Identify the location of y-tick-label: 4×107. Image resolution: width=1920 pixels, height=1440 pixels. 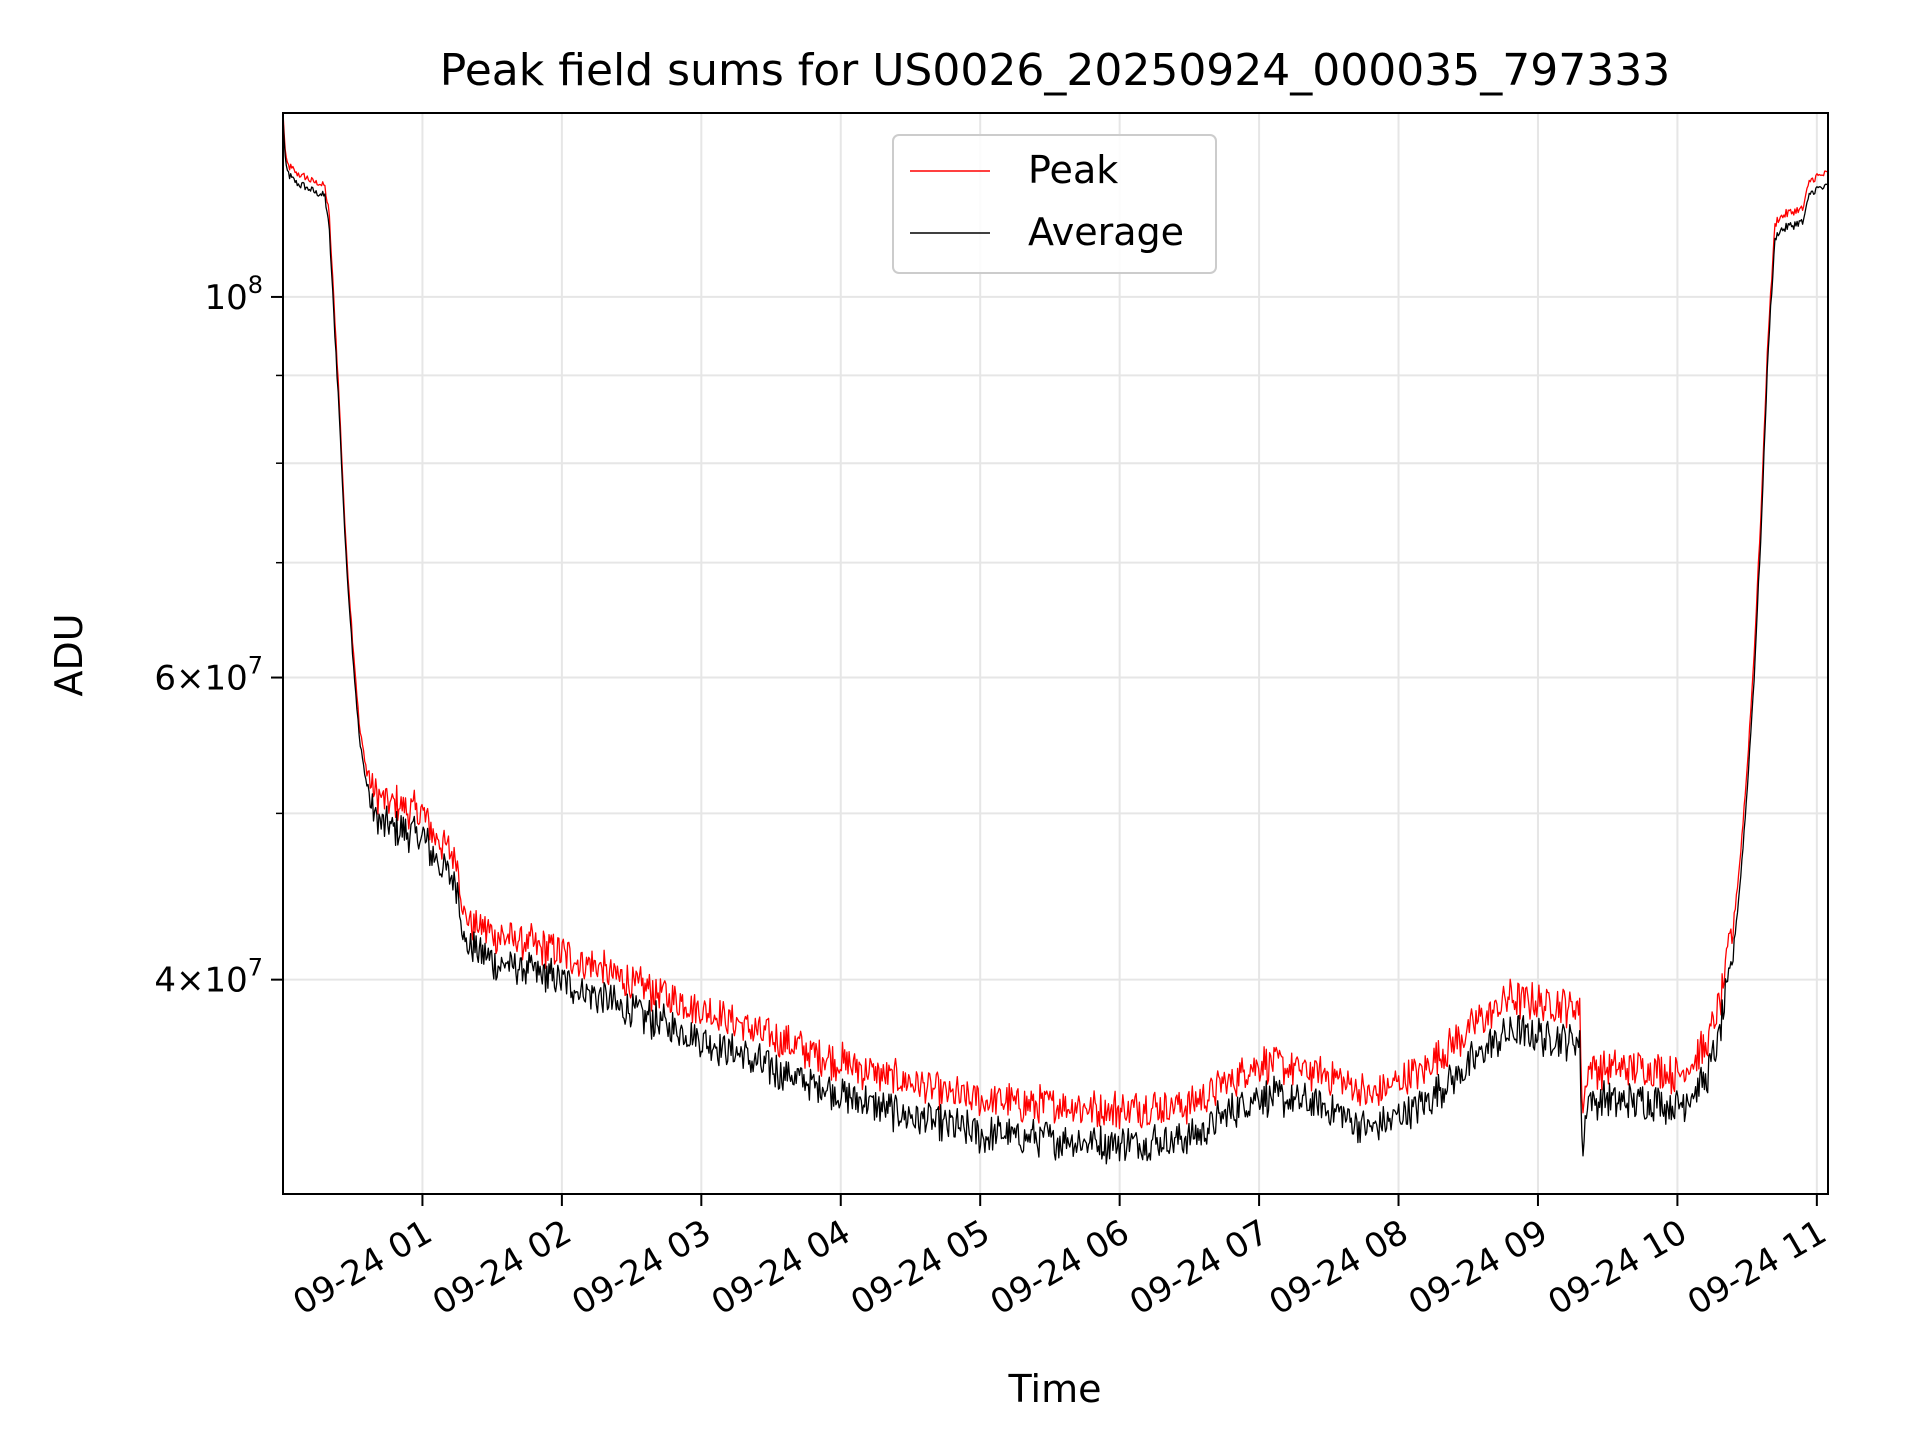
(208, 977).